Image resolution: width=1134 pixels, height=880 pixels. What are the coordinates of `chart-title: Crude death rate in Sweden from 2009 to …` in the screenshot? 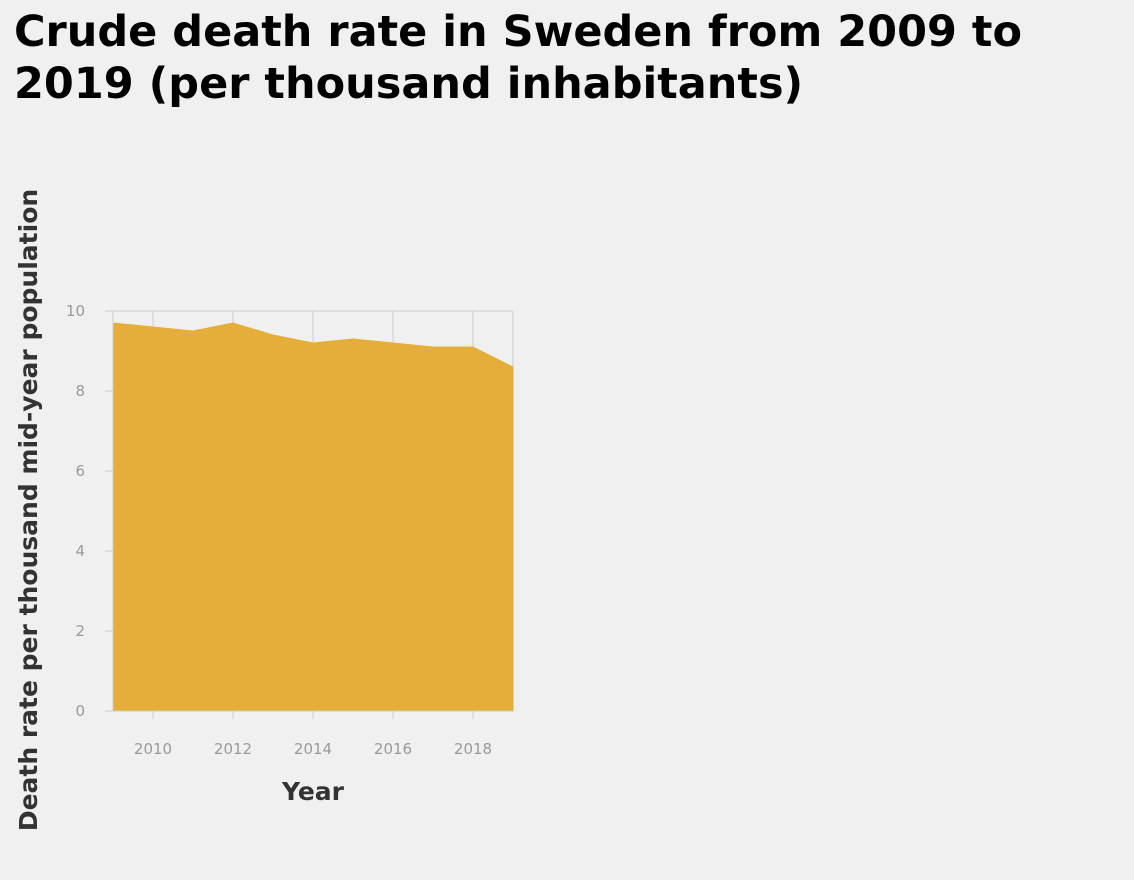 It's located at (518, 58).